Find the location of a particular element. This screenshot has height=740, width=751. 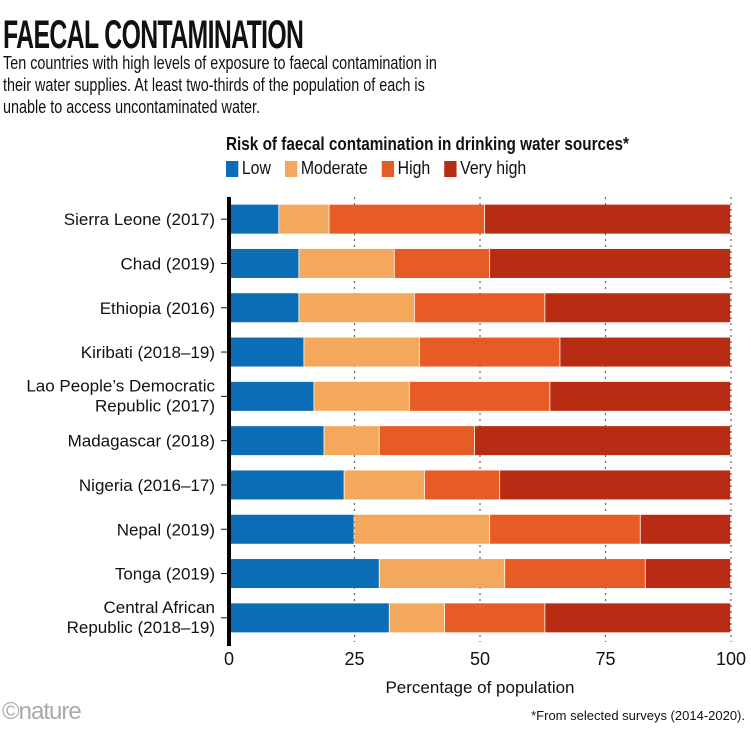

category-label-line: Kiribati (2018–19) is located at coordinates (148, 352).